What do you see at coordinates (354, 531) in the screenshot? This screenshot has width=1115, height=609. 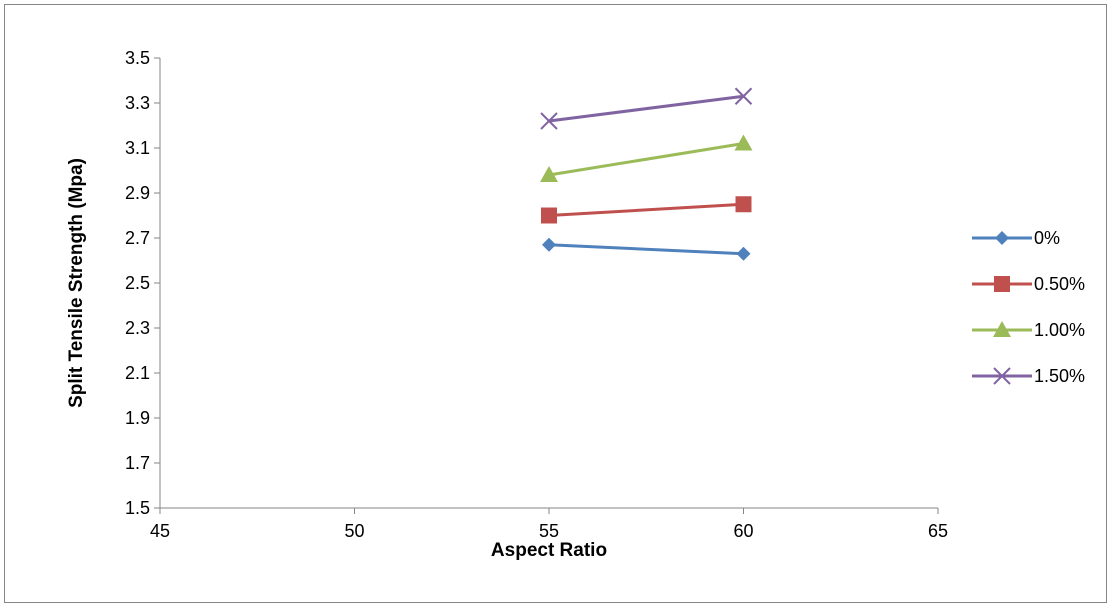 I see `x-tick-label: 50` at bounding box center [354, 531].